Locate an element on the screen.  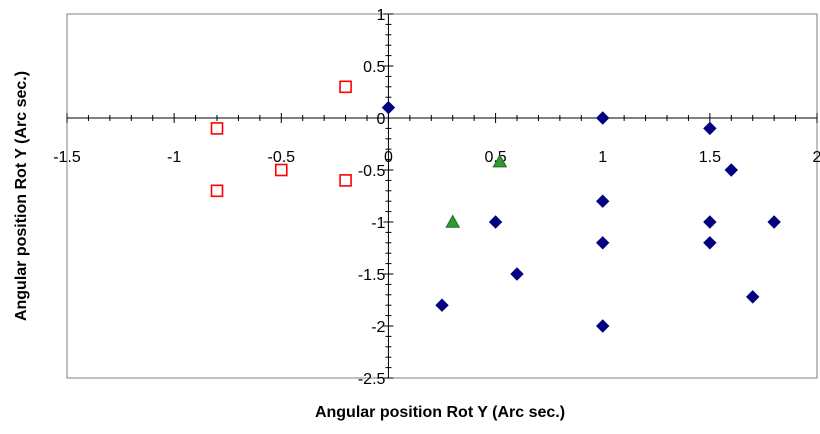
y-tick-label: 0 is located at coordinates (381, 119).